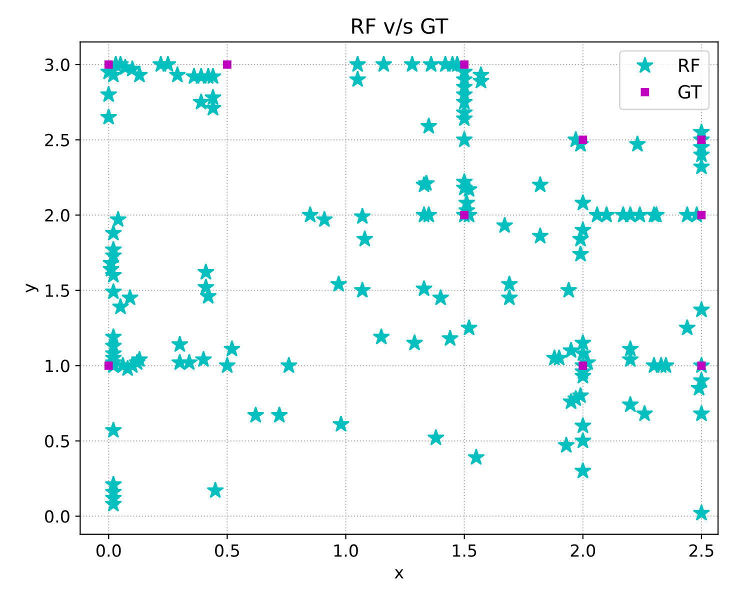 This screenshot has height=591, width=729. I want to click on y-tick-label: 2.5, so click(57, 140).